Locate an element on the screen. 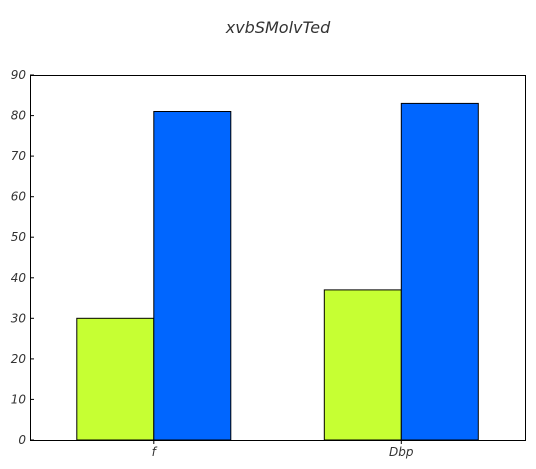 The height and width of the screenshot is (469, 536). y-tick-label: 0 is located at coordinates (22, 440).